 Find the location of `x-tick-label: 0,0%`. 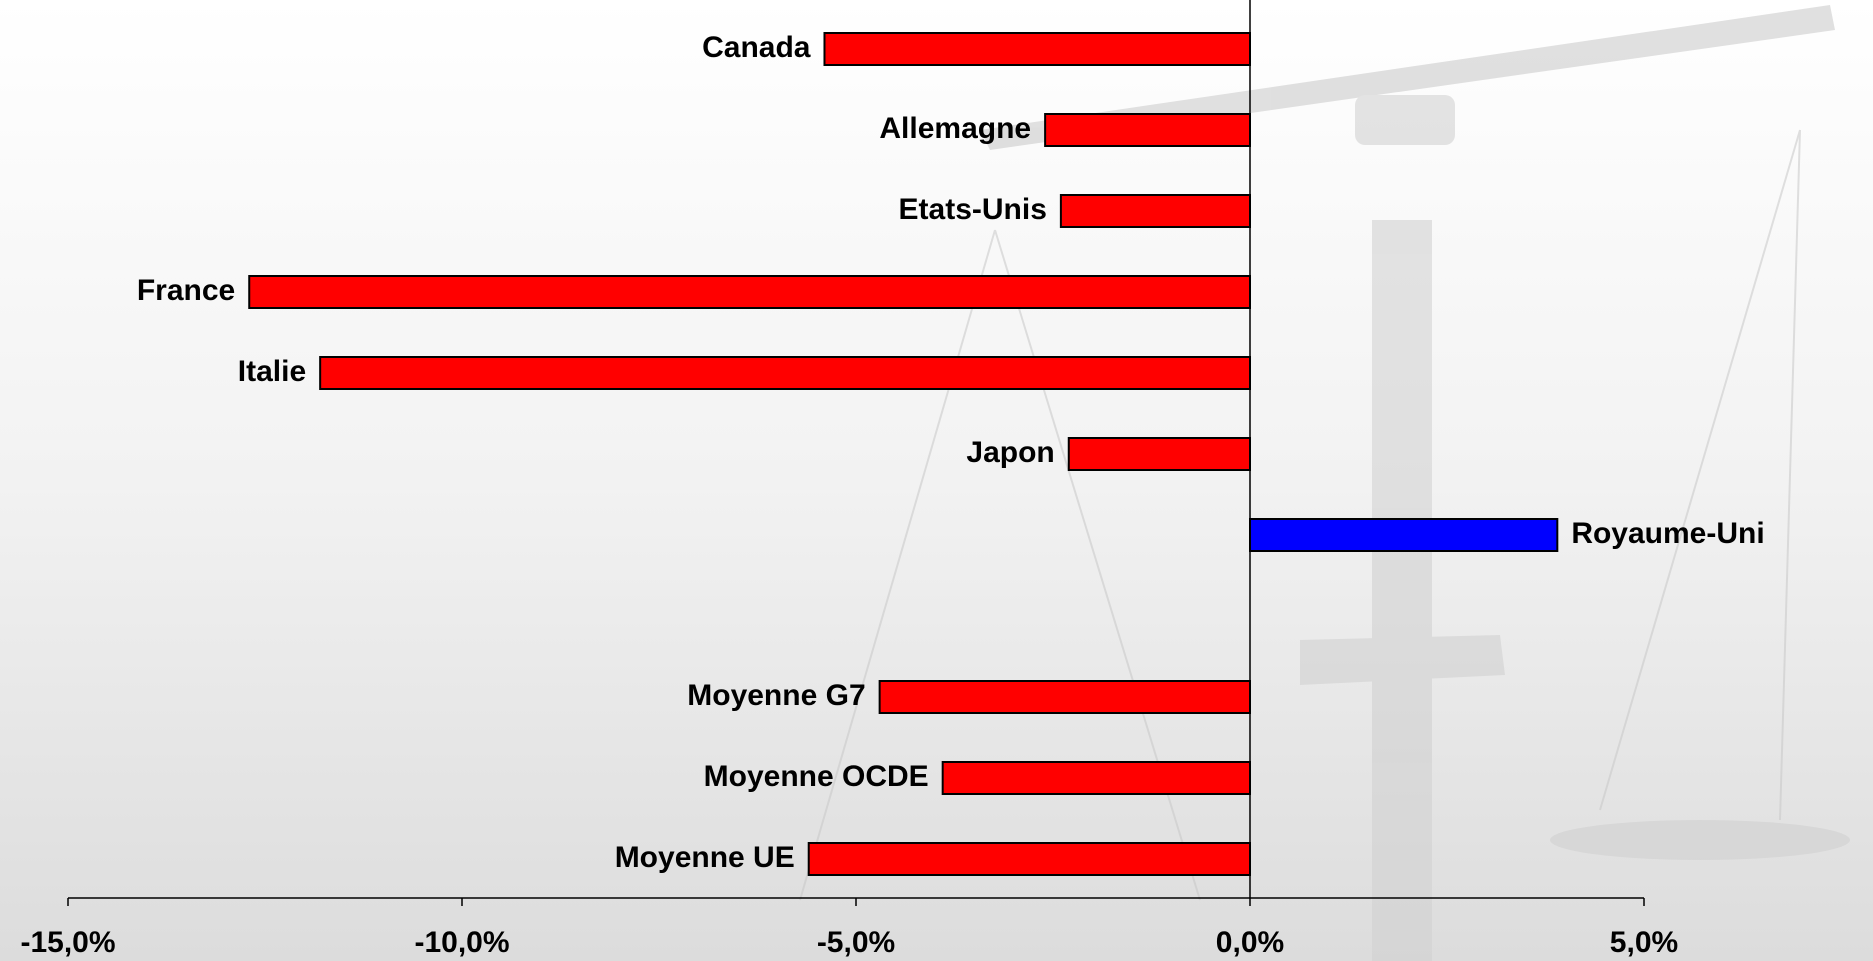

x-tick-label: 0,0% is located at coordinates (1250, 942).